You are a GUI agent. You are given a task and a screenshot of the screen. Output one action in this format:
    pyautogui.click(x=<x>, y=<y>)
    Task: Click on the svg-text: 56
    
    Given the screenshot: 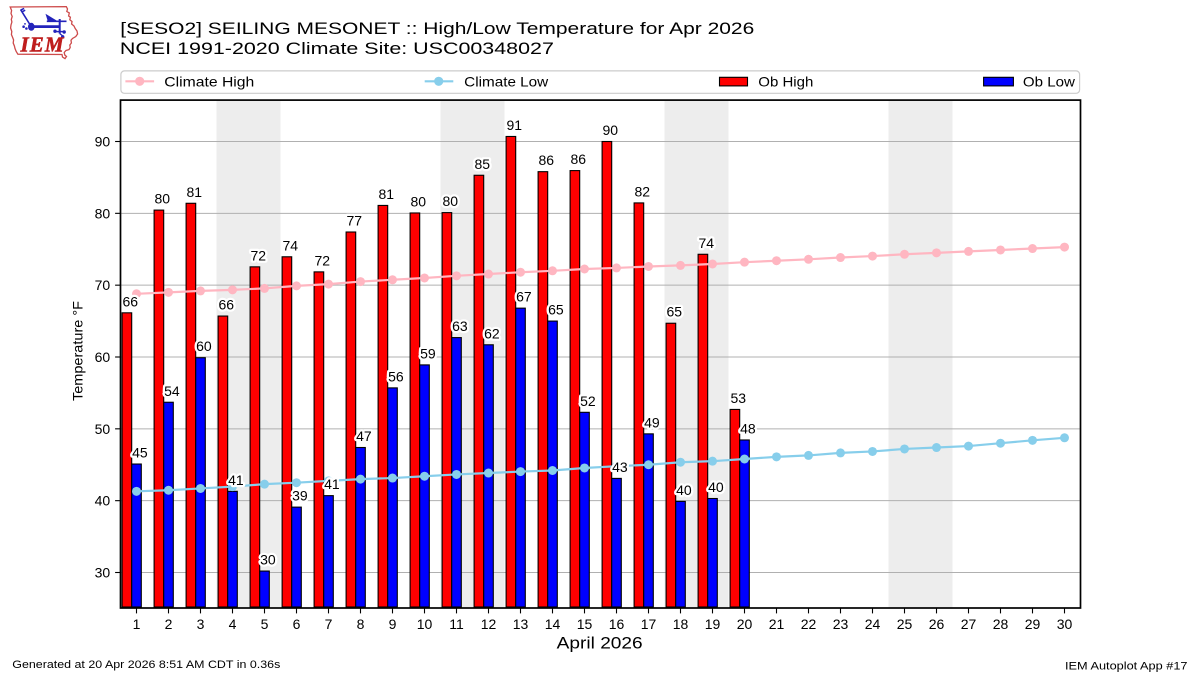 What is the action you would take?
    pyautogui.click(x=396, y=376)
    